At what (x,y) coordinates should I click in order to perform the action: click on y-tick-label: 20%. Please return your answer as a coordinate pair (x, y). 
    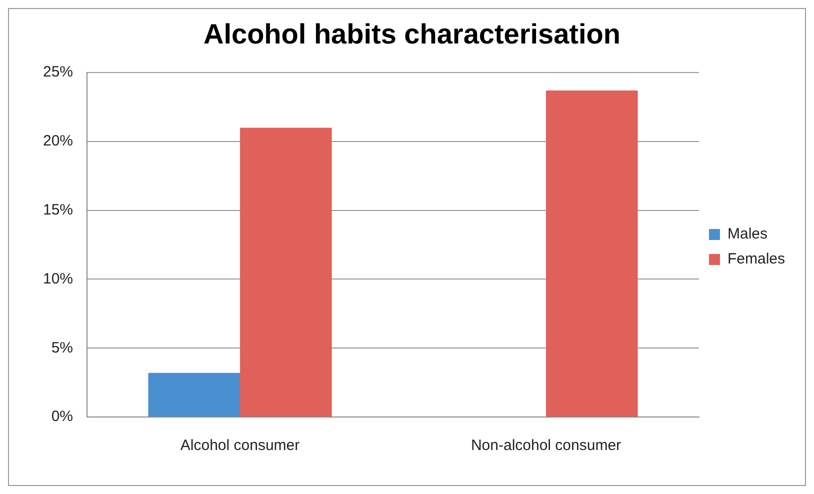
    Looking at the image, I should click on (58, 141).